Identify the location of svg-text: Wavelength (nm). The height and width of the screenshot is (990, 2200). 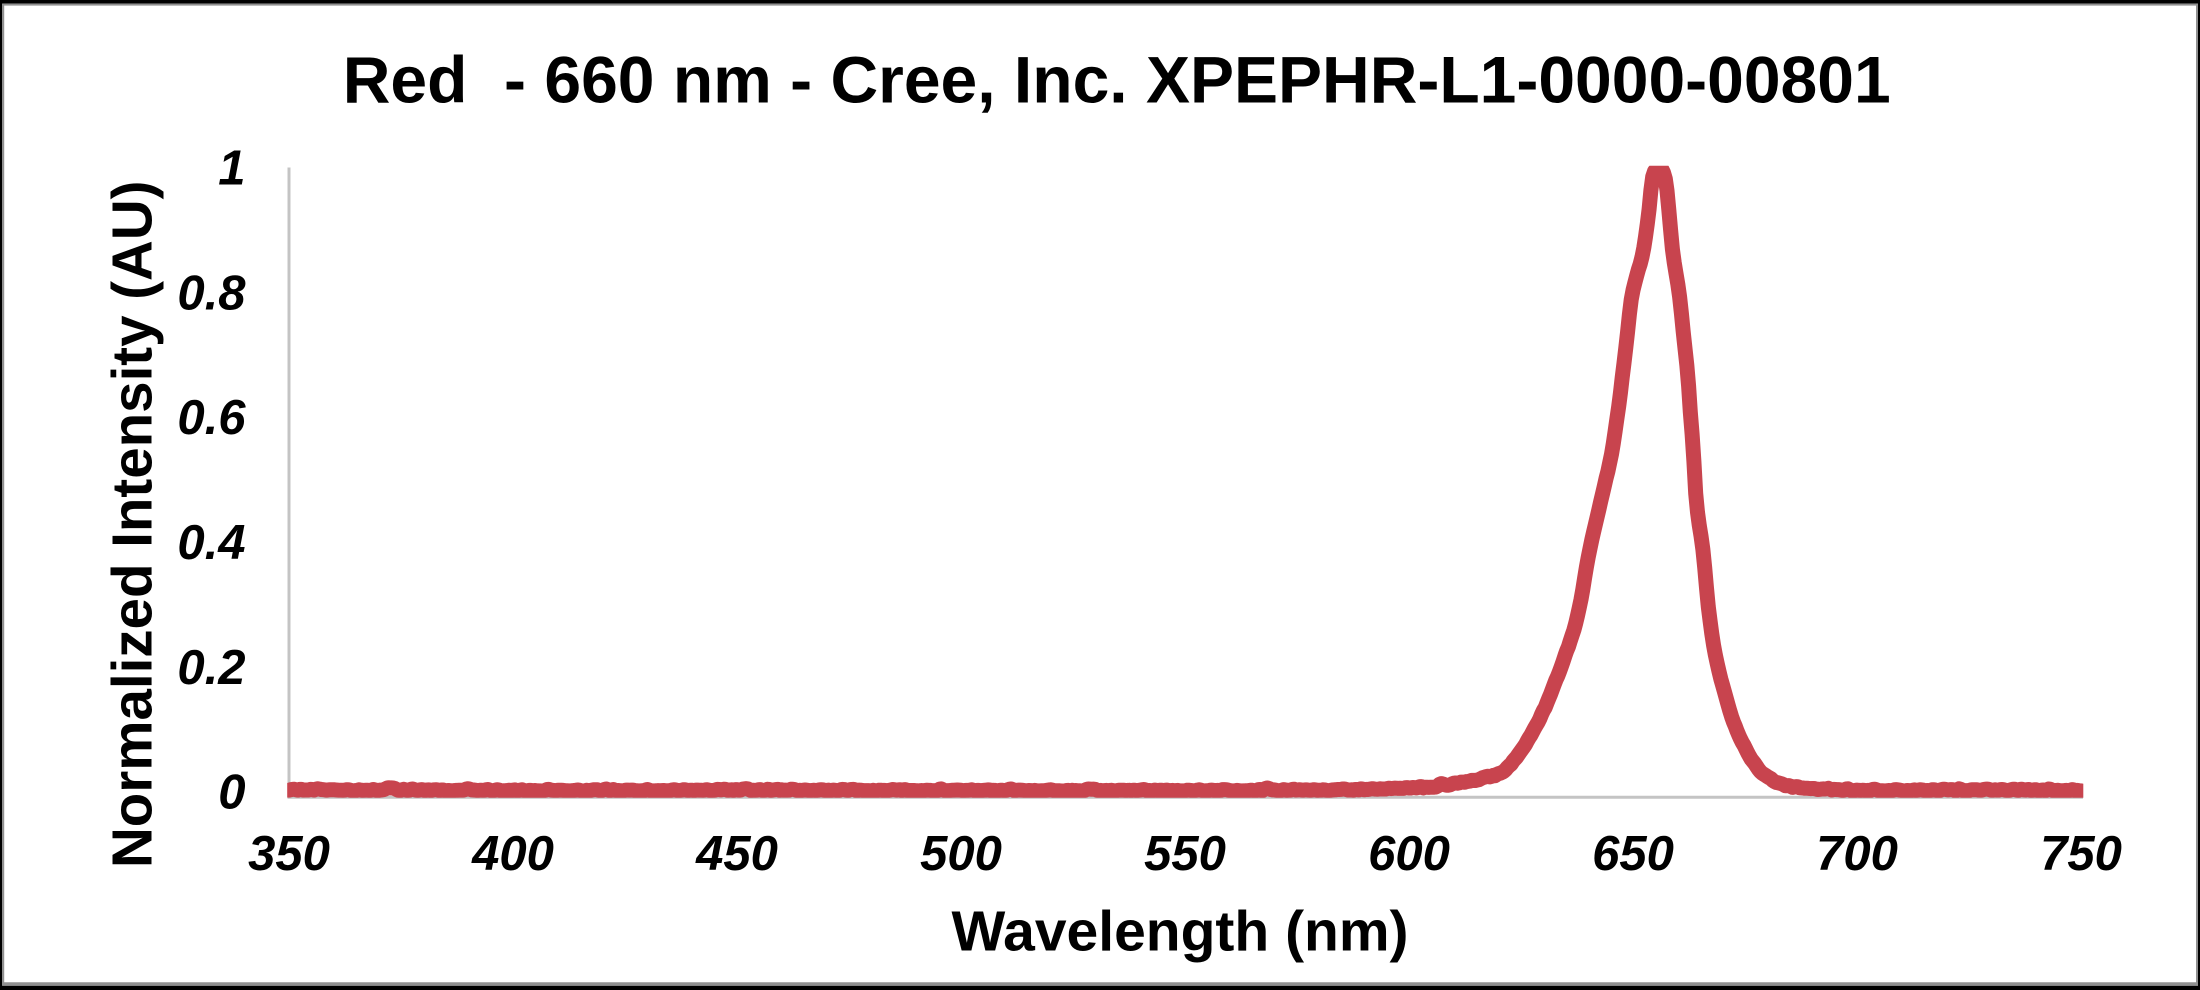
(1179, 932).